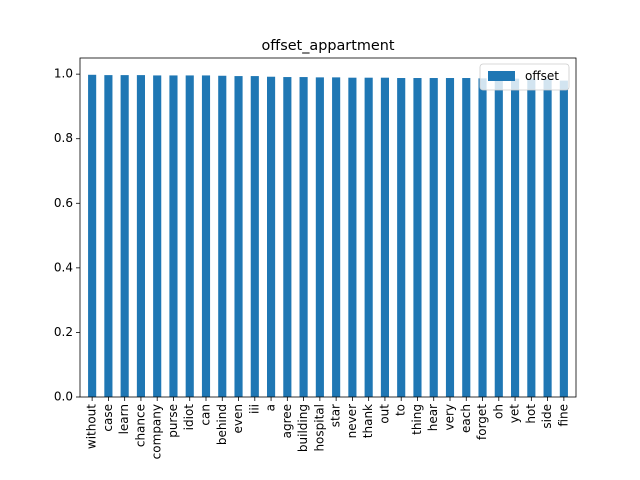 The image size is (640, 480). I want to click on legend-box, so click(524, 77).